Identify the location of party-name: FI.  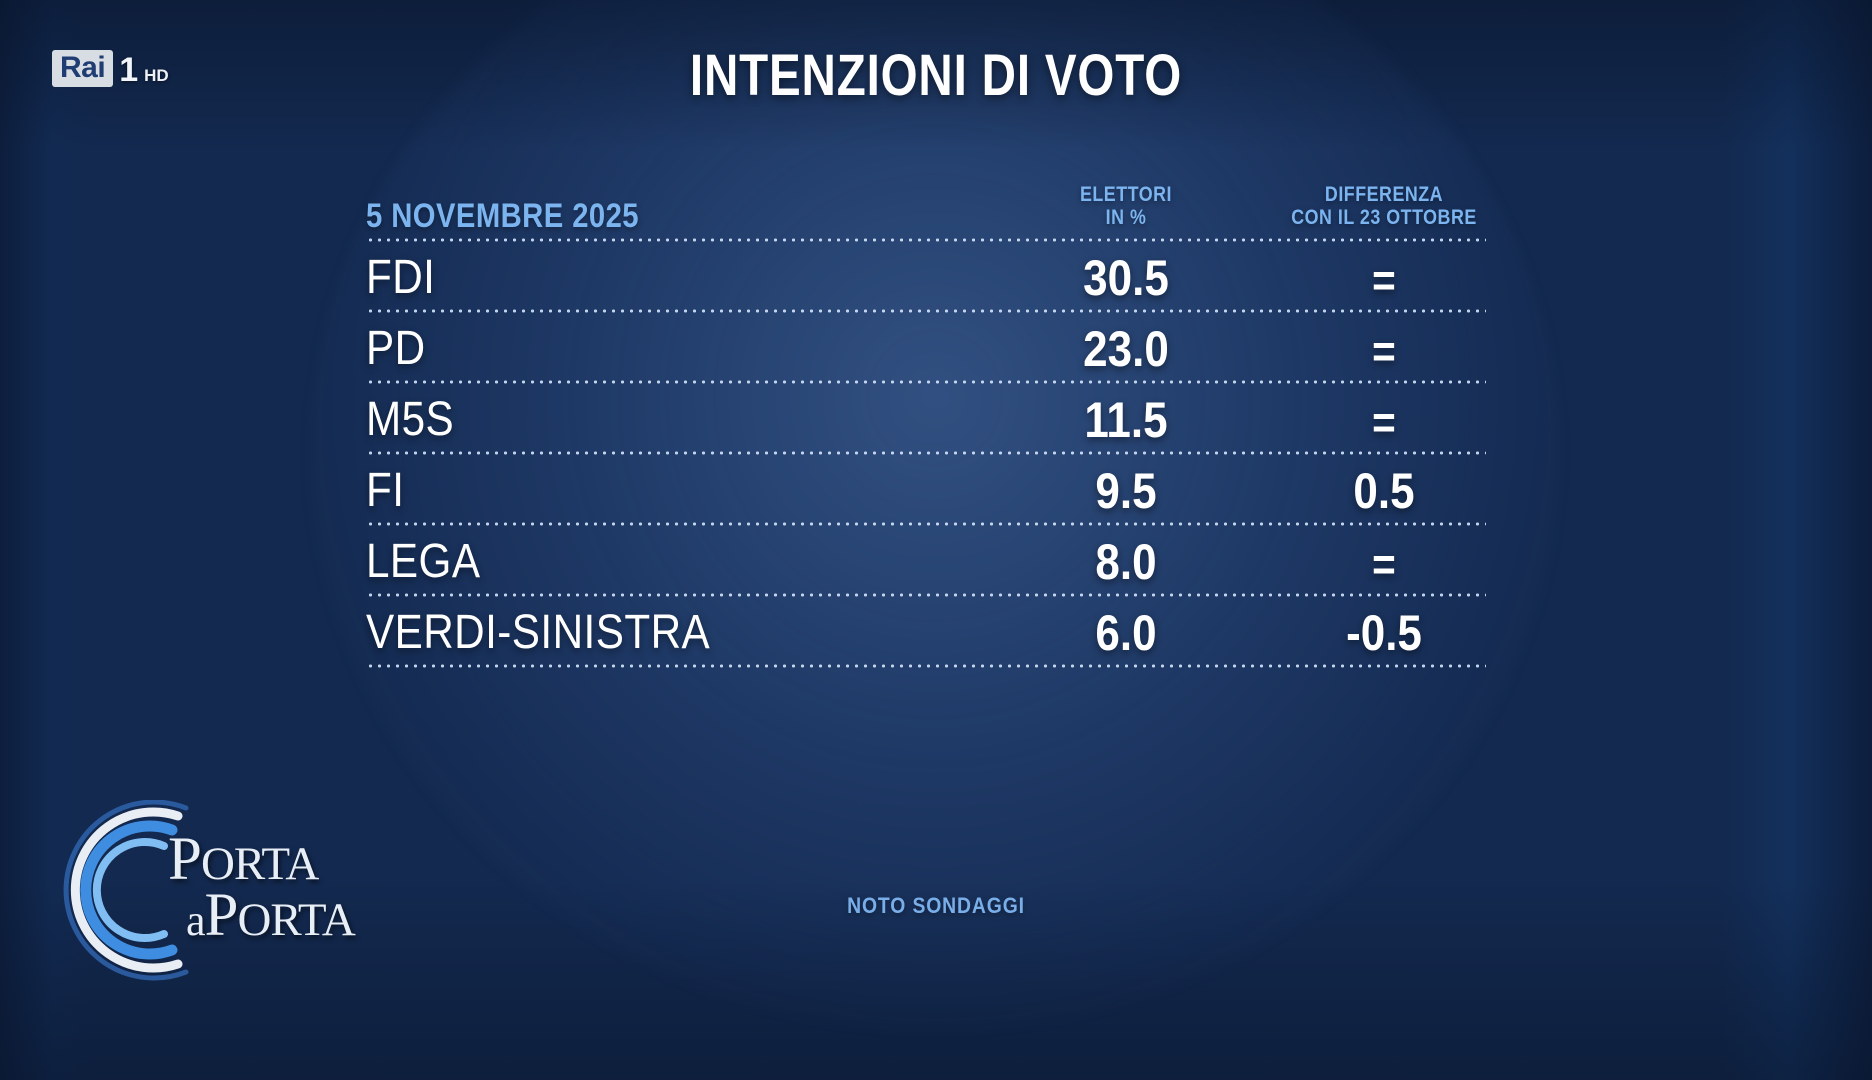
(385, 490).